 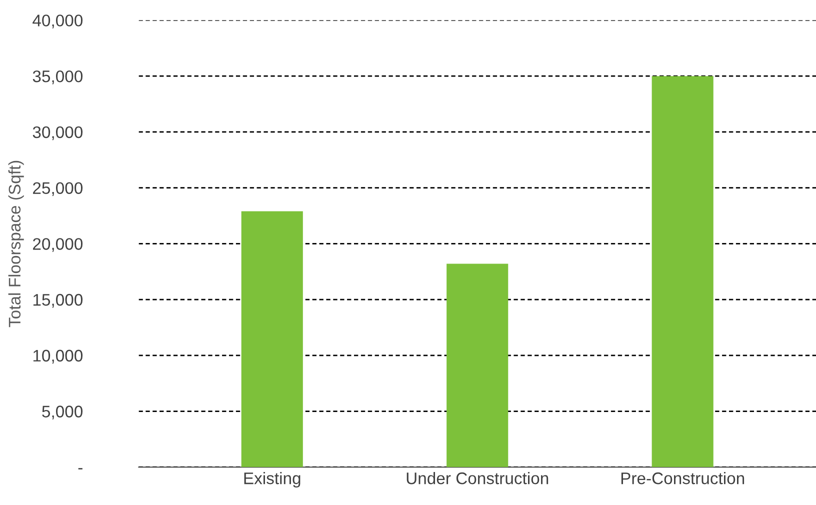 I want to click on y-tick-label: 25,000, so click(x=58, y=189).